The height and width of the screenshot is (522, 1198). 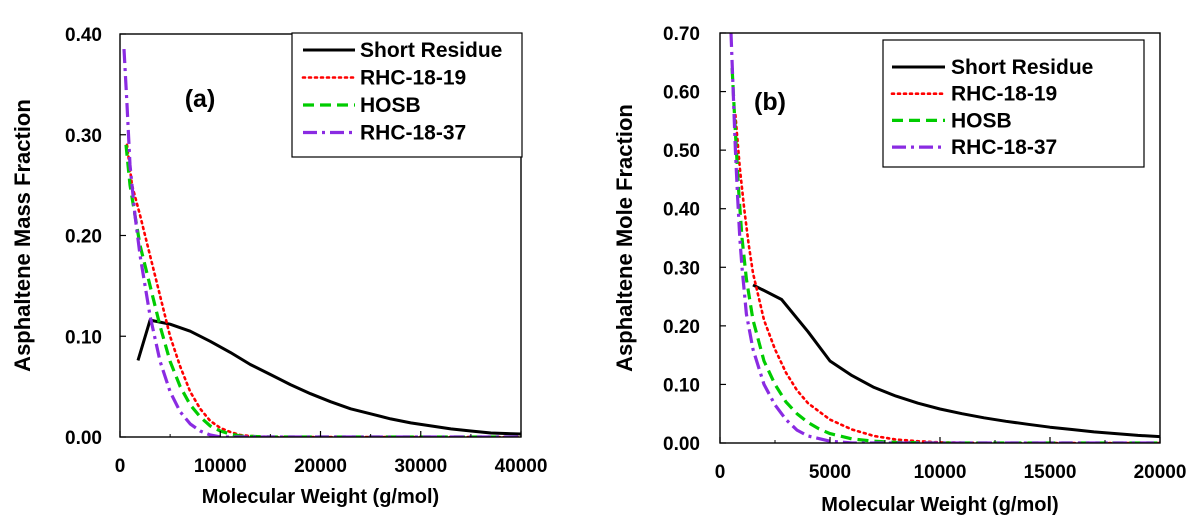 I want to click on panel-label: (a), so click(x=200, y=99).